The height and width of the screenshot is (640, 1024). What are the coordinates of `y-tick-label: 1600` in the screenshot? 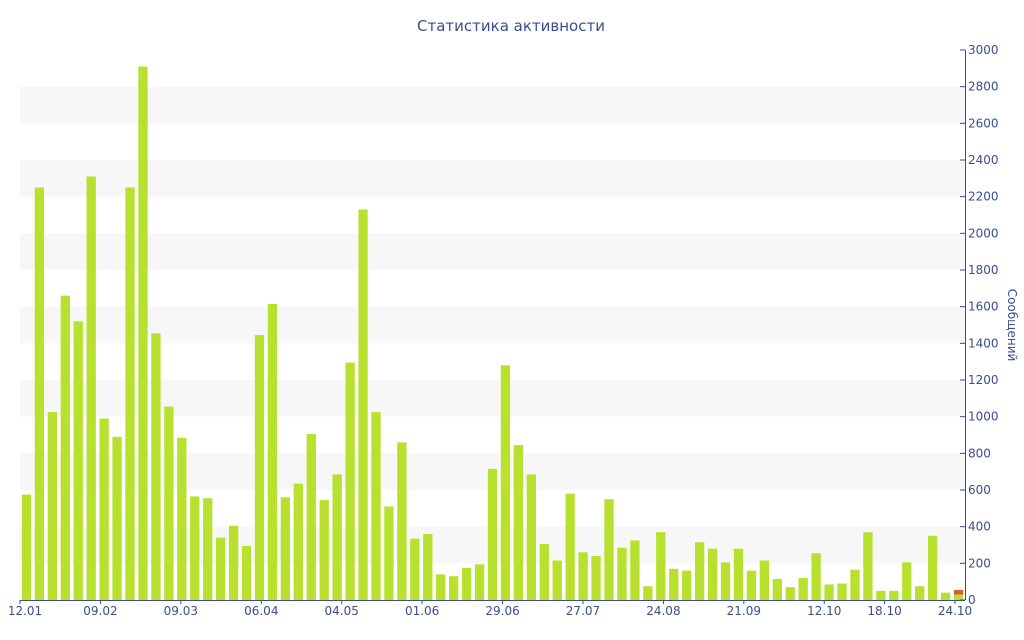 It's located at (983, 307).